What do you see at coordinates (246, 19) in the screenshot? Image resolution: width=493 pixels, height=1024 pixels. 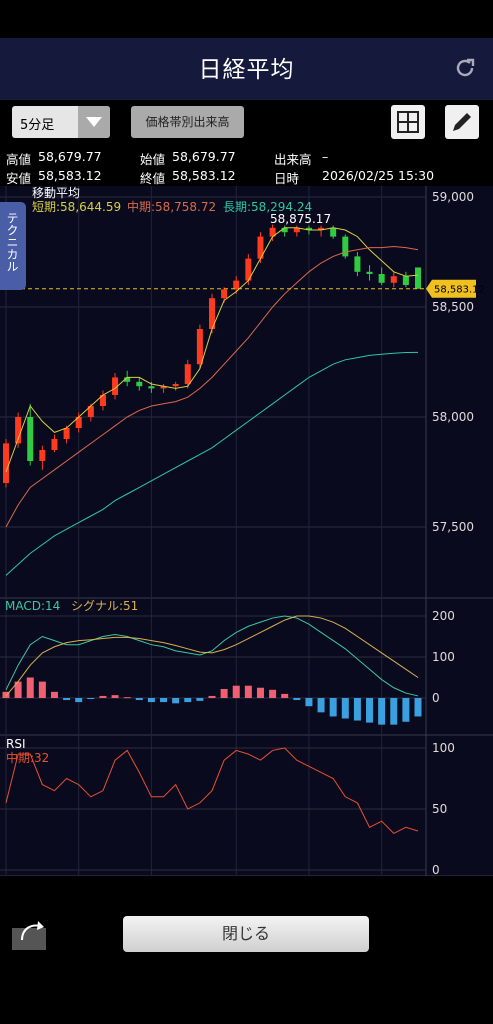 I see `status-bar` at bounding box center [246, 19].